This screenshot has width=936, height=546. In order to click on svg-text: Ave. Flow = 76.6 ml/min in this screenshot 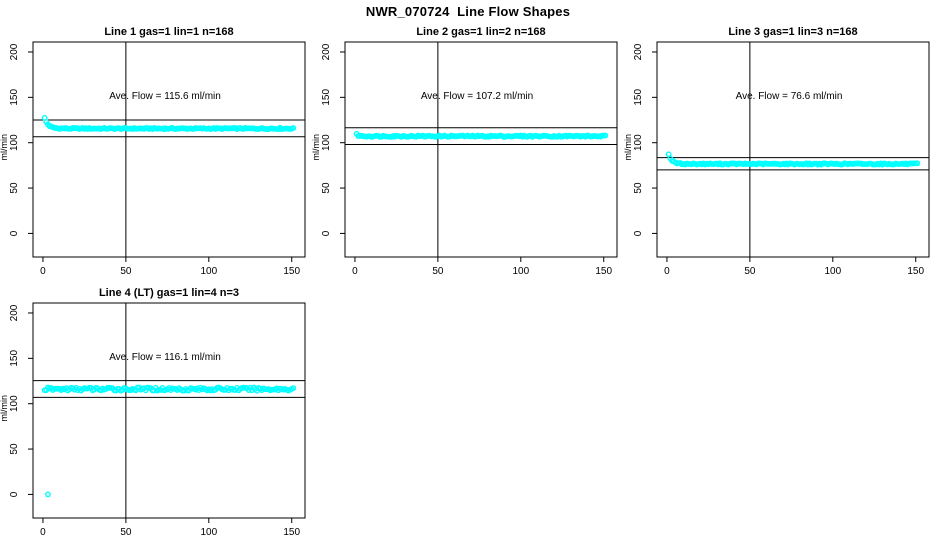, I will do `click(789, 96)`.